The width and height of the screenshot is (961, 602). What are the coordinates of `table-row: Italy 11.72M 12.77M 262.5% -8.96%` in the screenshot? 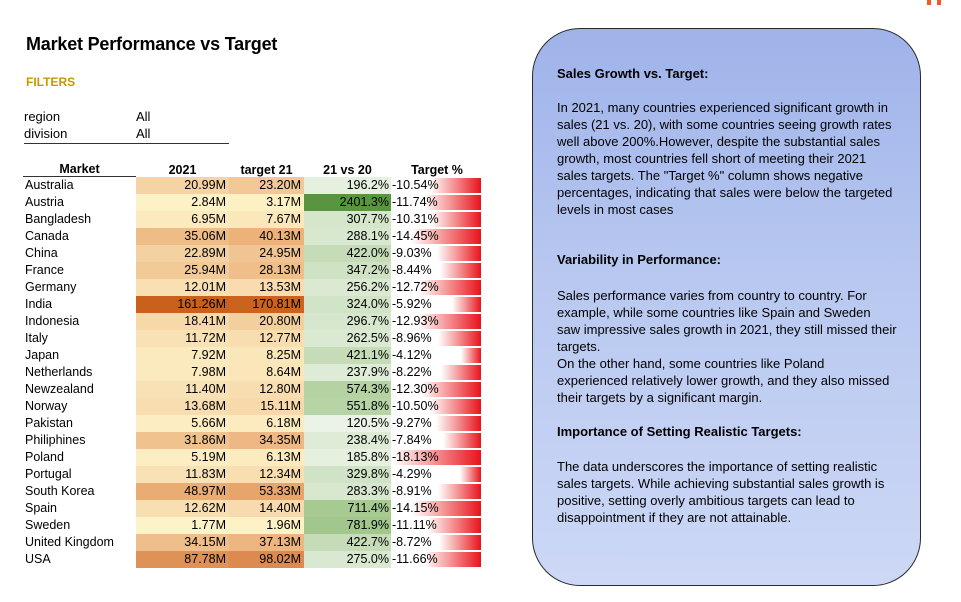 It's located at (253, 338).